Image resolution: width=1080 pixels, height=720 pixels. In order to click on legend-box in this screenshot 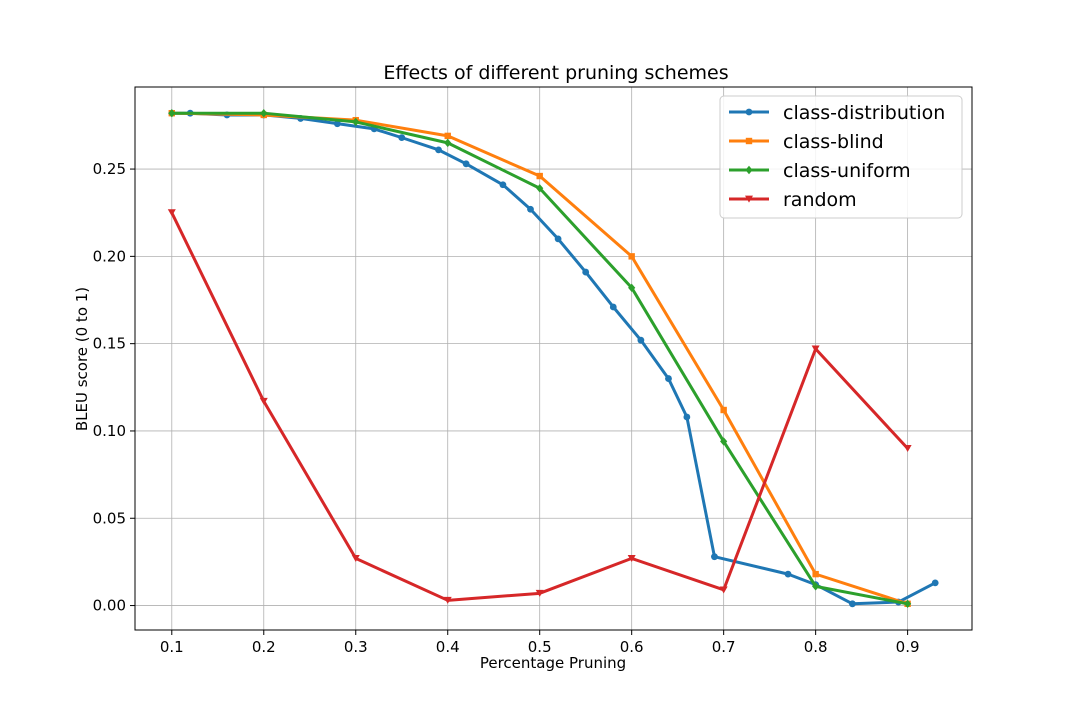, I will do `click(841, 157)`.